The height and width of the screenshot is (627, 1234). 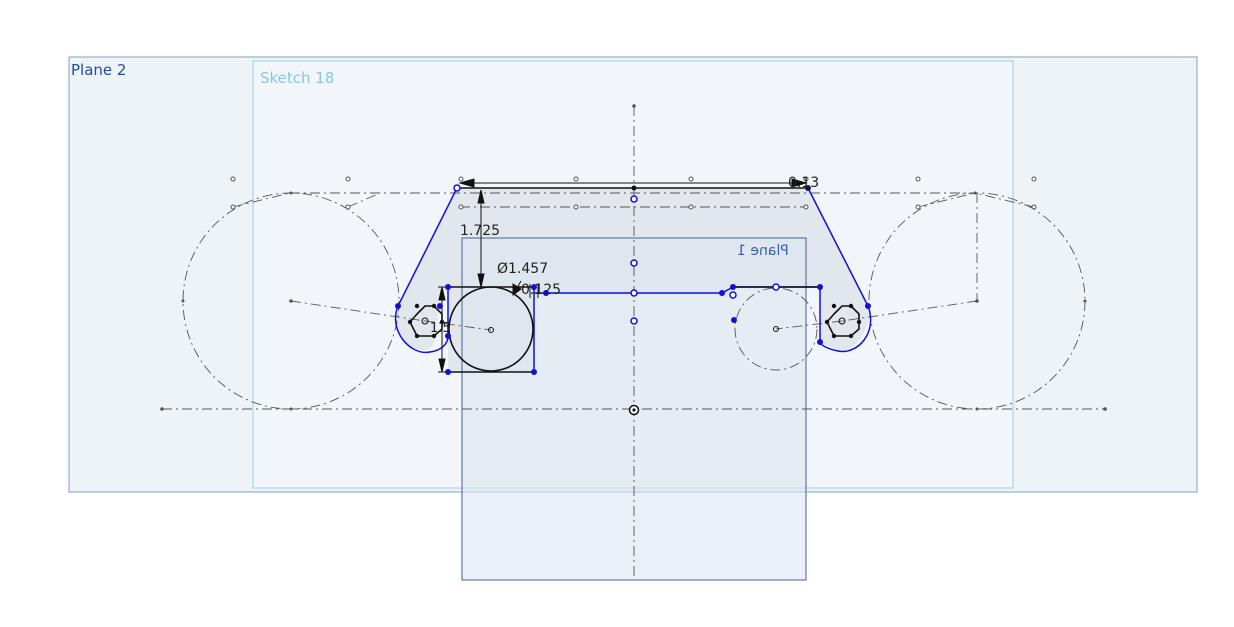 I want to click on dimension-1725-label: 1.725, so click(x=480, y=231).